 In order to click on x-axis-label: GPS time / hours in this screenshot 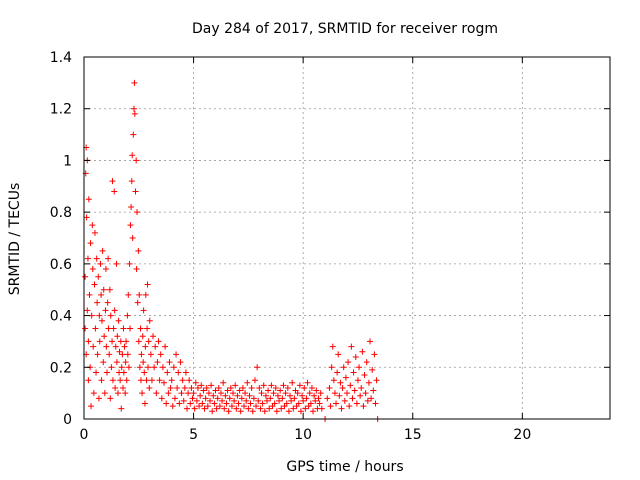, I will do `click(344, 467)`.